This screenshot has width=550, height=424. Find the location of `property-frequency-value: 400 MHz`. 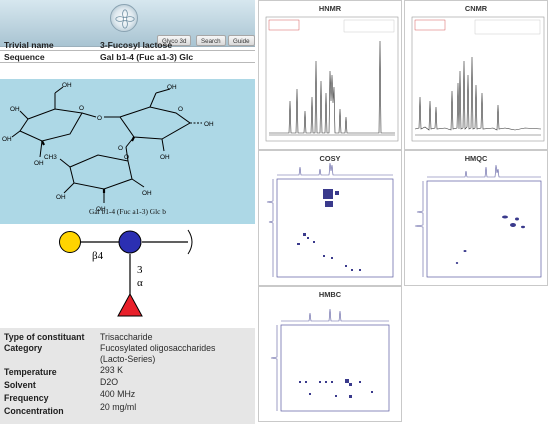

property-frequency-value: 400 MHz is located at coordinates (118, 394).